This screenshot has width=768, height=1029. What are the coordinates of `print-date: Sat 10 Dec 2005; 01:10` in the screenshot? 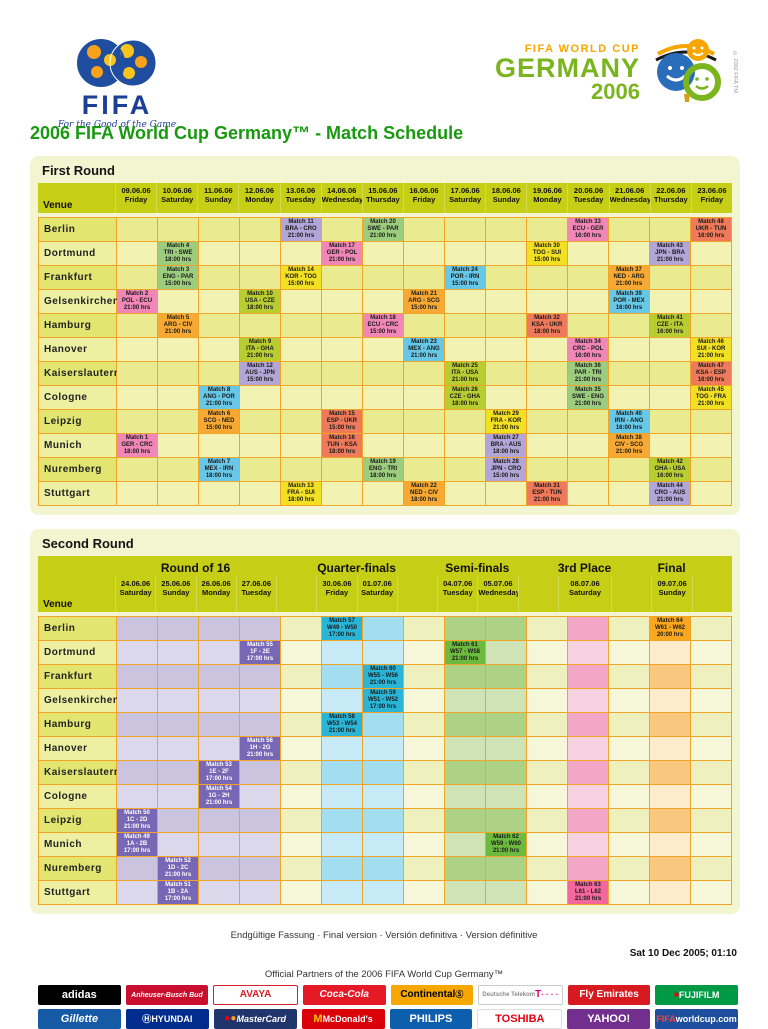 It's located at (683, 953).